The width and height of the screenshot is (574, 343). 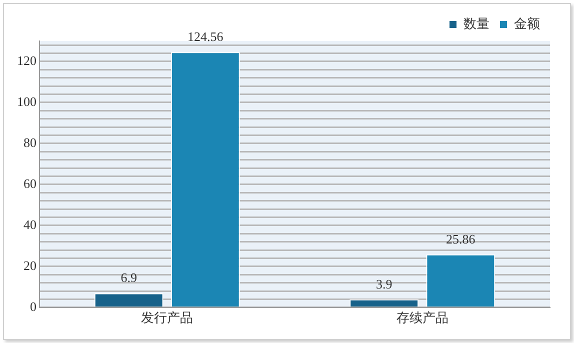 What do you see at coordinates (30, 142) in the screenshot?
I see `y-tick-label: 80` at bounding box center [30, 142].